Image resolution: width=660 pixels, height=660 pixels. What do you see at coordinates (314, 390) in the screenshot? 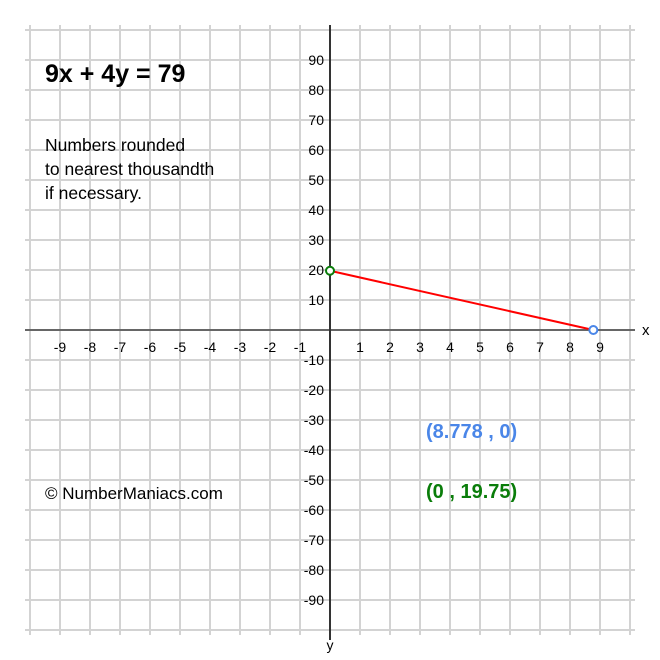
I see `y-tick-label: -20` at bounding box center [314, 390].